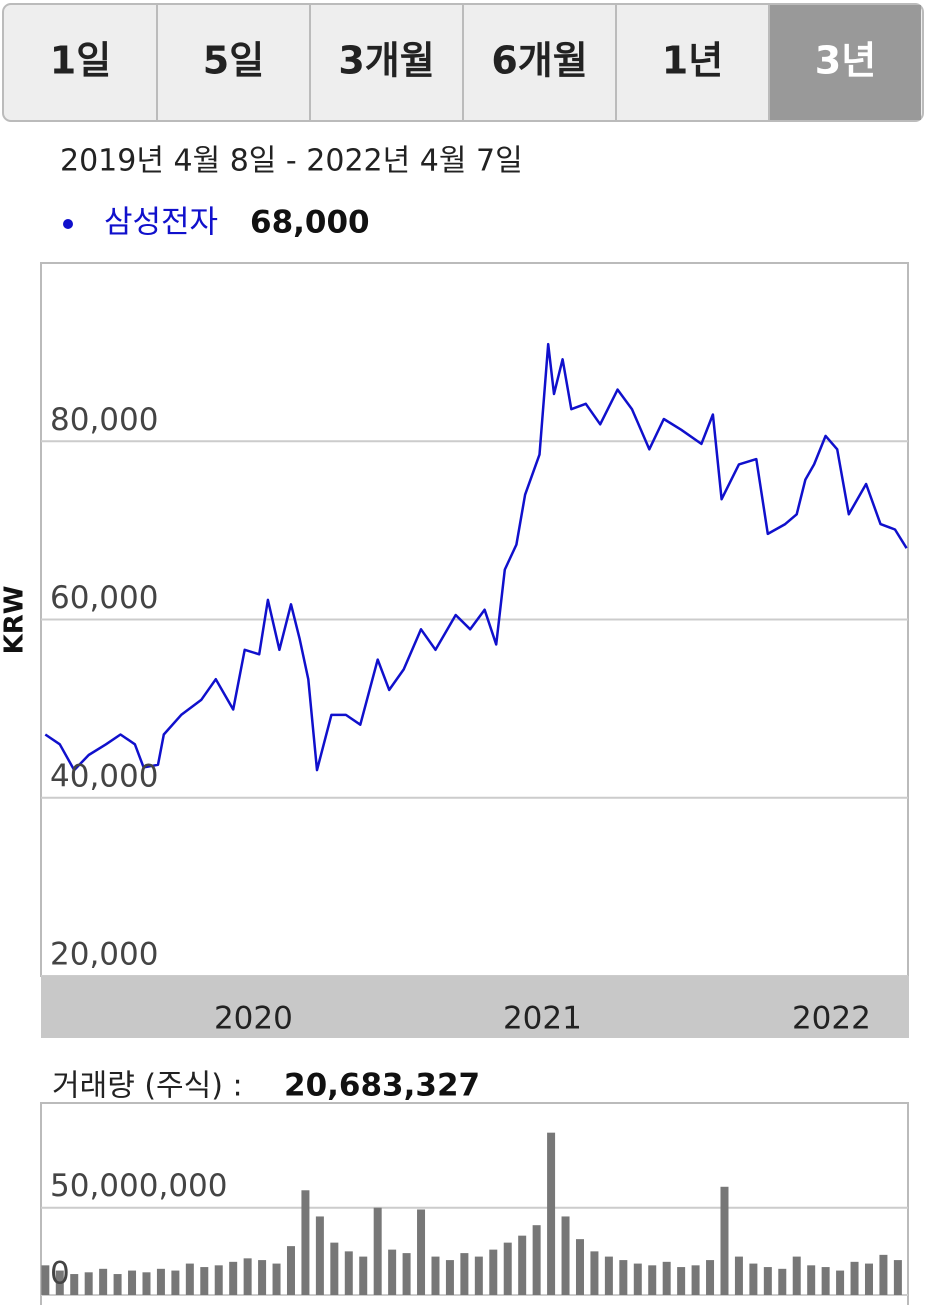 The width and height of the screenshot is (929, 1305). Describe the element at coordinates (539, 61) in the screenshot. I see `tab: 6개월` at that location.